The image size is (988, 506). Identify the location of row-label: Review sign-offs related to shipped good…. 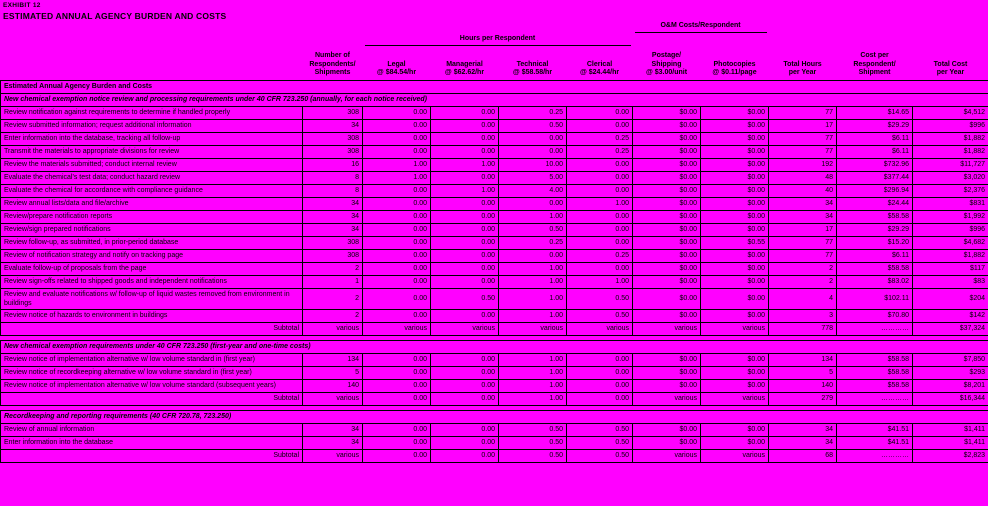
(151, 281).